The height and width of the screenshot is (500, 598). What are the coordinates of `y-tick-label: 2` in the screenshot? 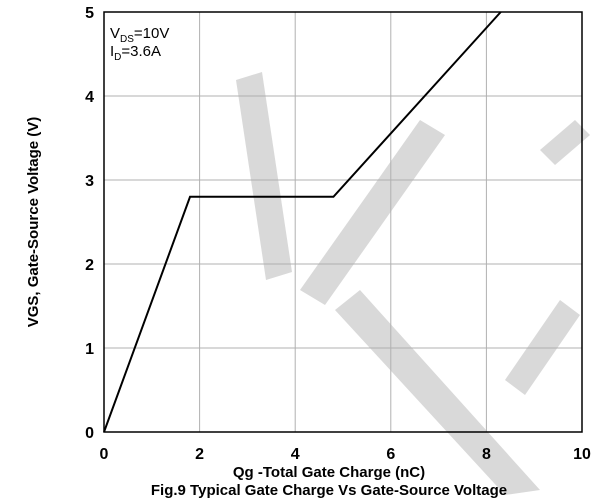 It's located at (89, 265).